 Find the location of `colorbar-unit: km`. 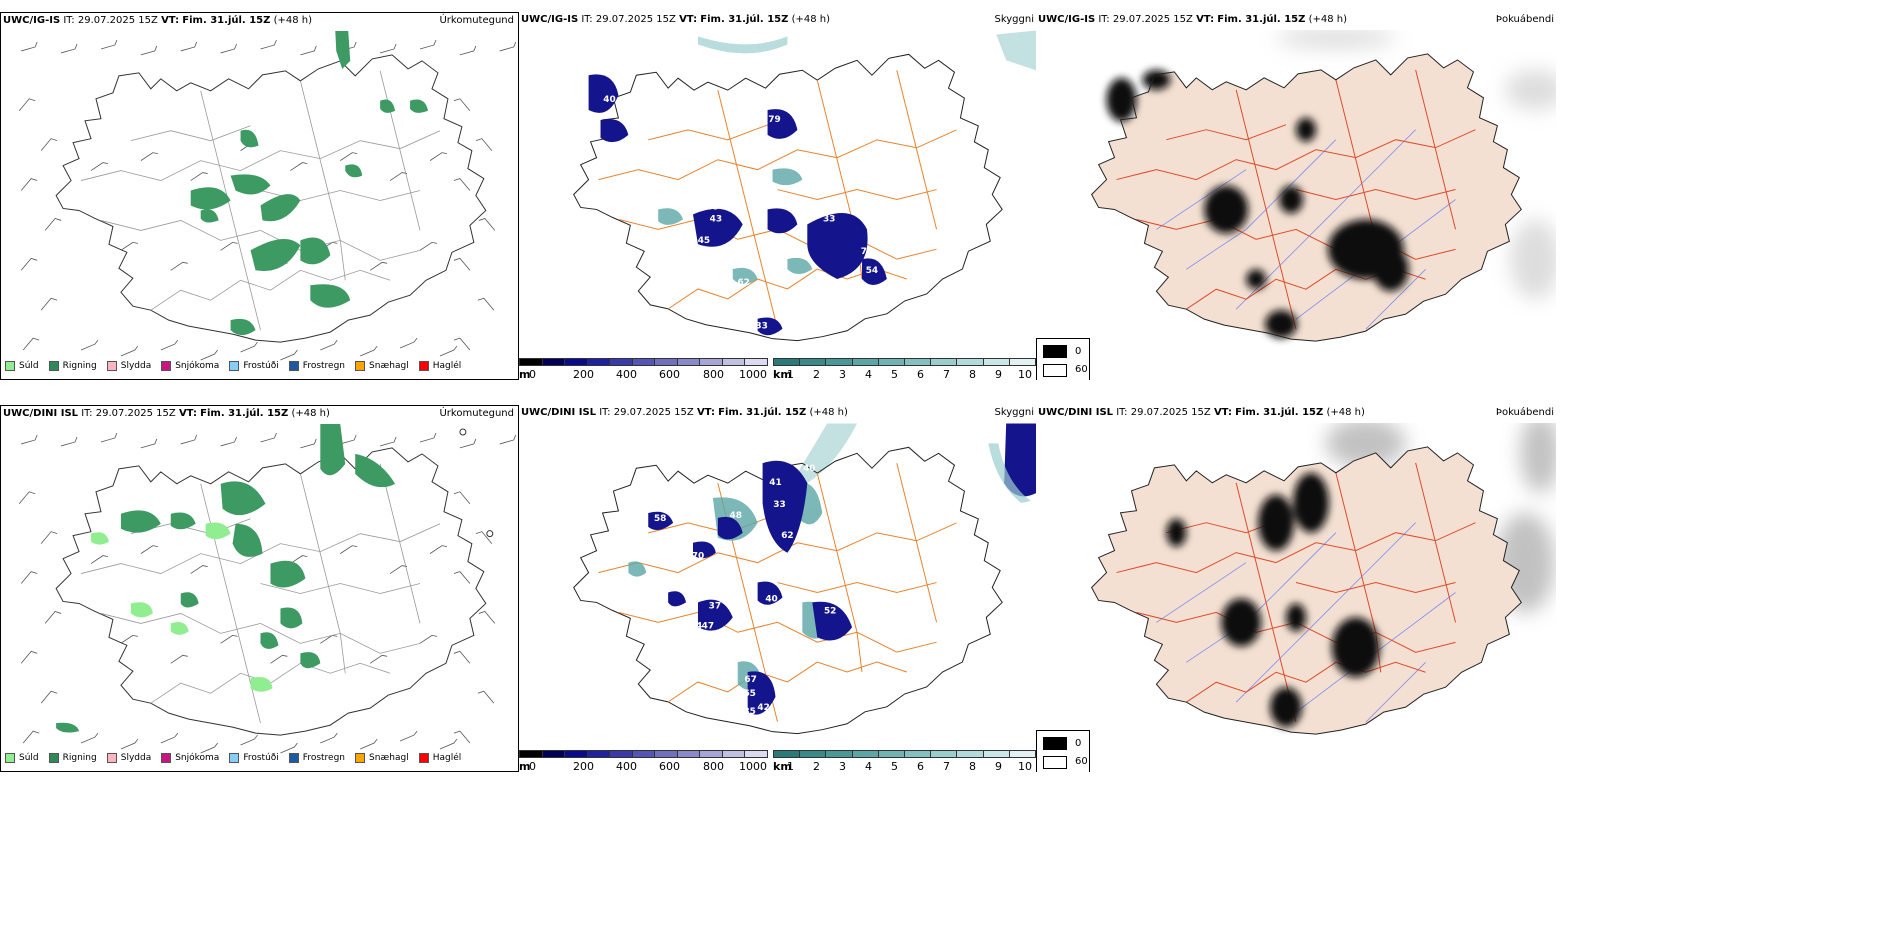

colorbar-unit: km is located at coordinates (782, 374).